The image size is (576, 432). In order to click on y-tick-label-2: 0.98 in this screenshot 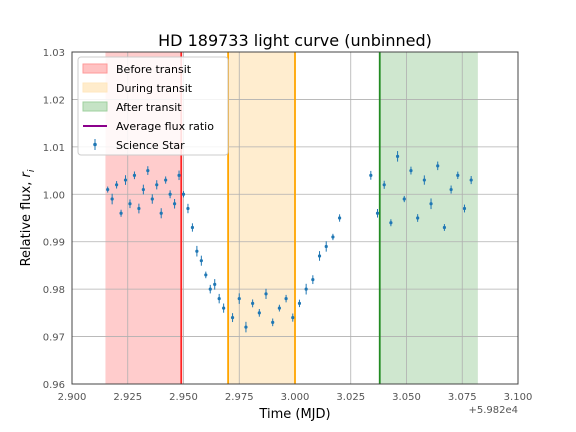, I will do `click(54, 290)`.